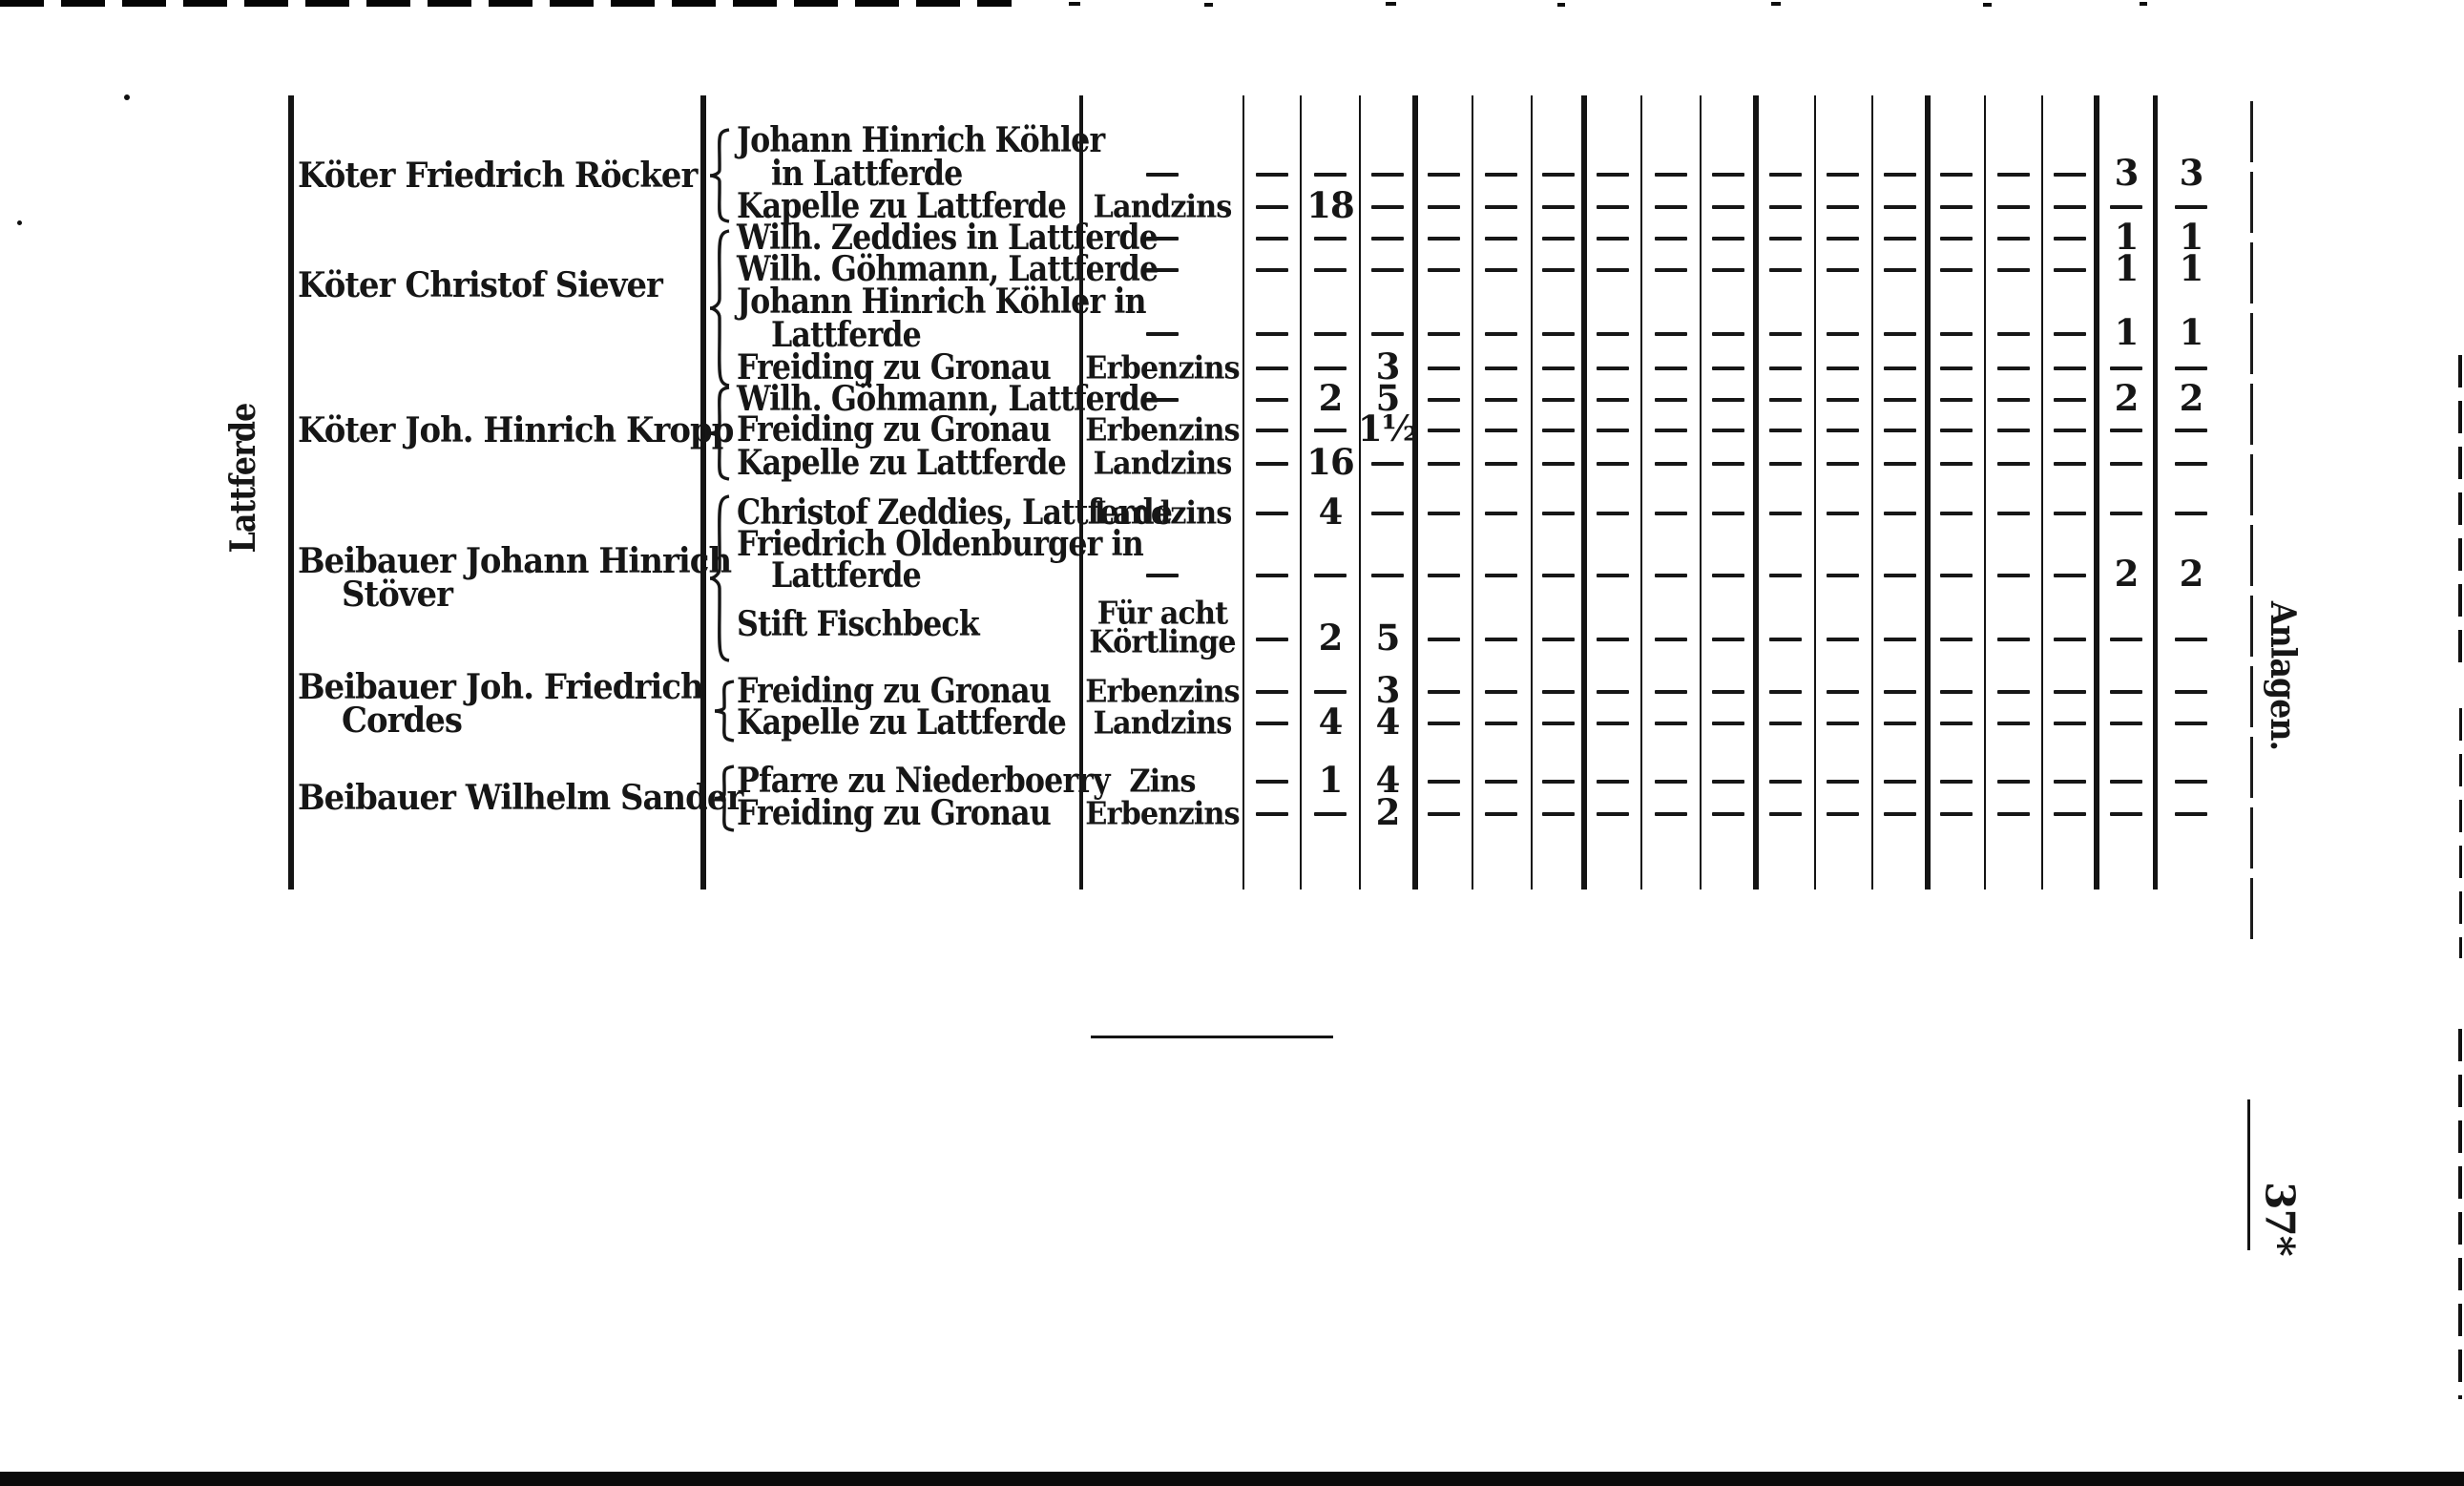  Describe the element at coordinates (1388, 637) in the screenshot. I see `cell-value: 5` at that location.